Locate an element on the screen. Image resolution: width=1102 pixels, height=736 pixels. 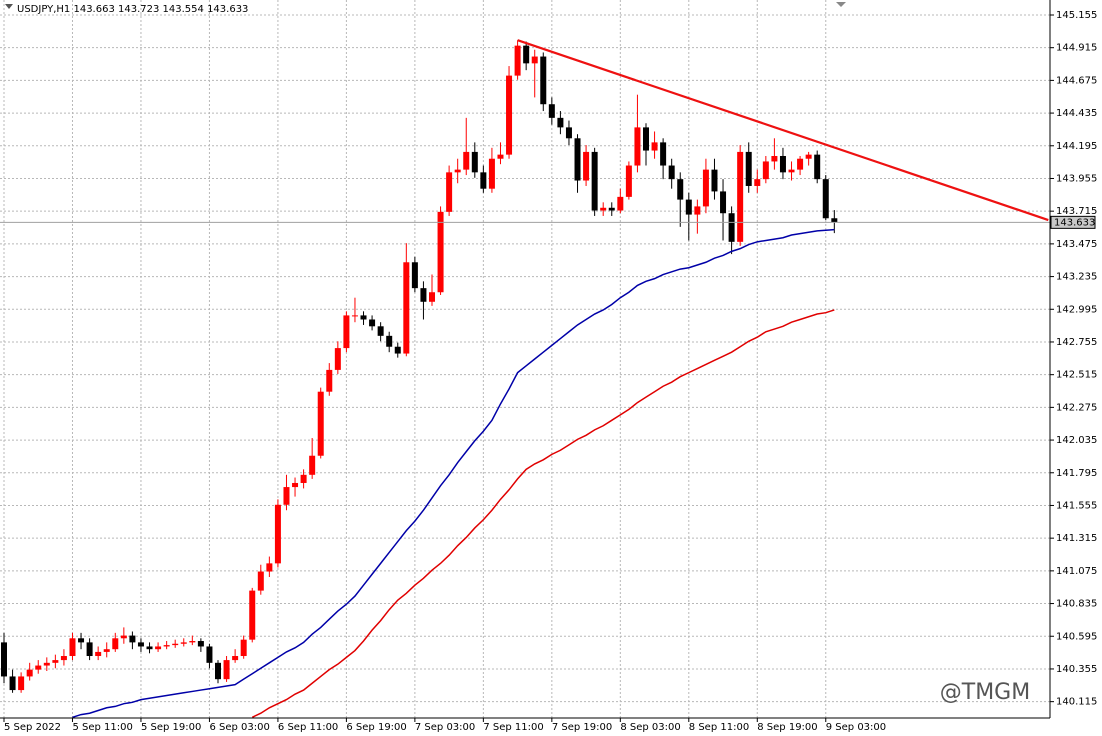
x-tick-label: 7 Sep 19:00 is located at coordinates (582, 727).